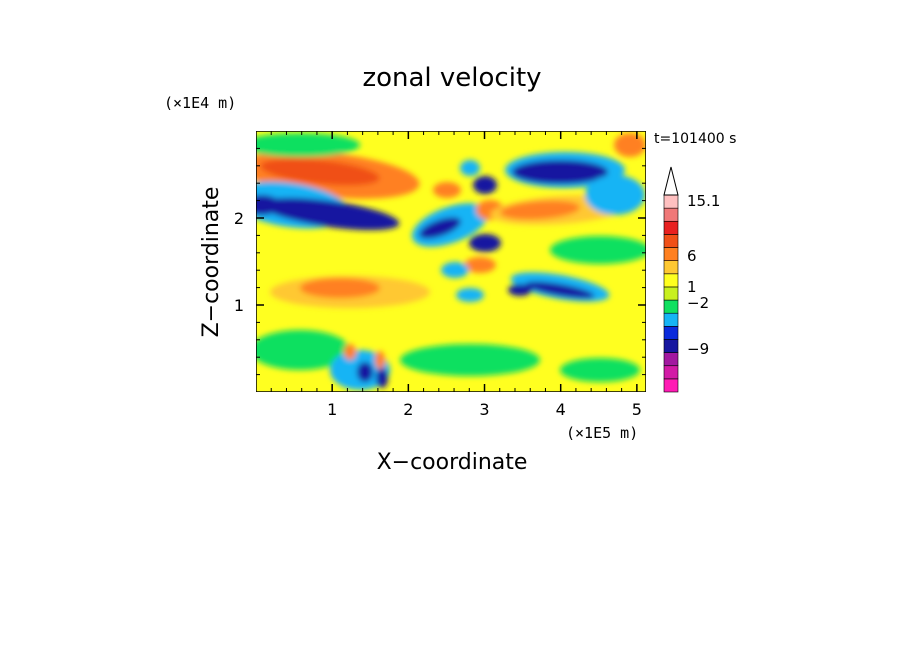 The height and width of the screenshot is (654, 904). What do you see at coordinates (692, 256) in the screenshot?
I see `colorbar-label: 6` at bounding box center [692, 256].